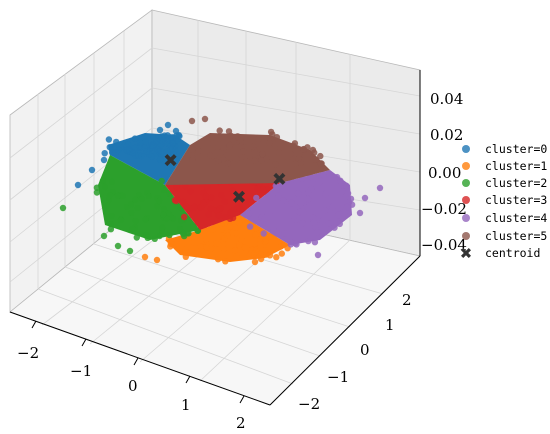  What do you see at coordinates (444, 172) in the screenshot?
I see `z-axis-ticks: −0.04 −0.02 0.00 0.02 0.04` at bounding box center [444, 172].